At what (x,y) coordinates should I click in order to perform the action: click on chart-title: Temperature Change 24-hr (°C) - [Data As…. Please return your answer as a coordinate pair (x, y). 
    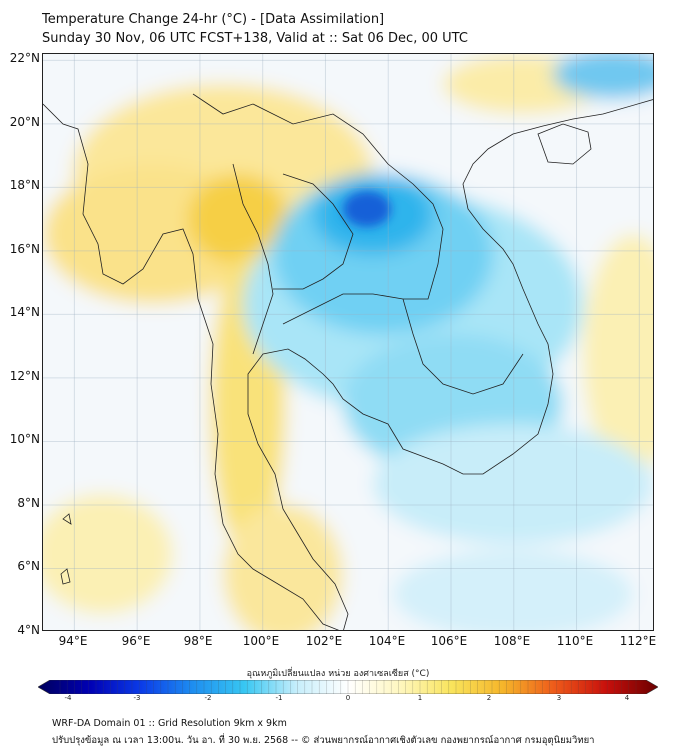
    Looking at the image, I should click on (213, 19).